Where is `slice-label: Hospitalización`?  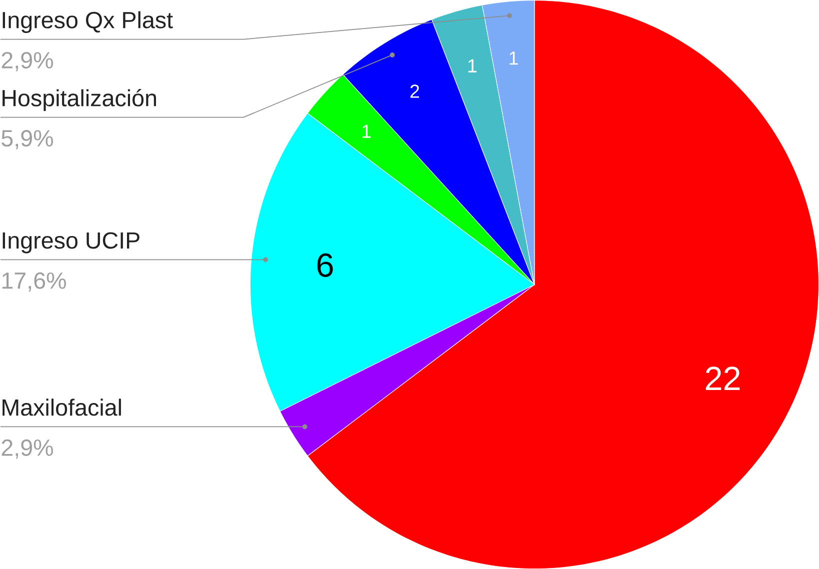
slice-label: Hospitalización is located at coordinates (79, 99).